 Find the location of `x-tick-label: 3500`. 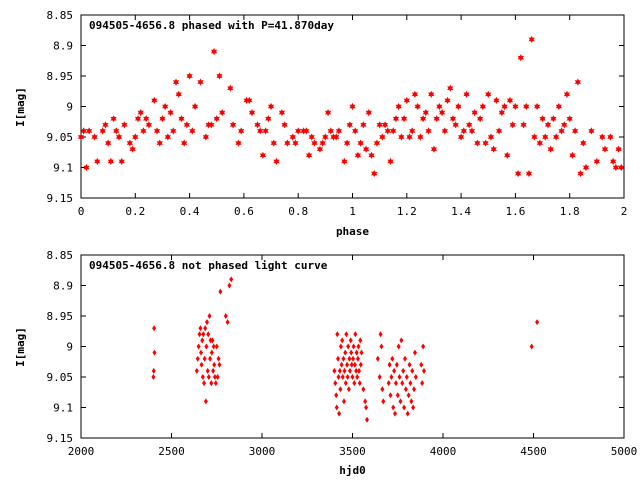

x-tick-label: 3500 is located at coordinates (352, 451).